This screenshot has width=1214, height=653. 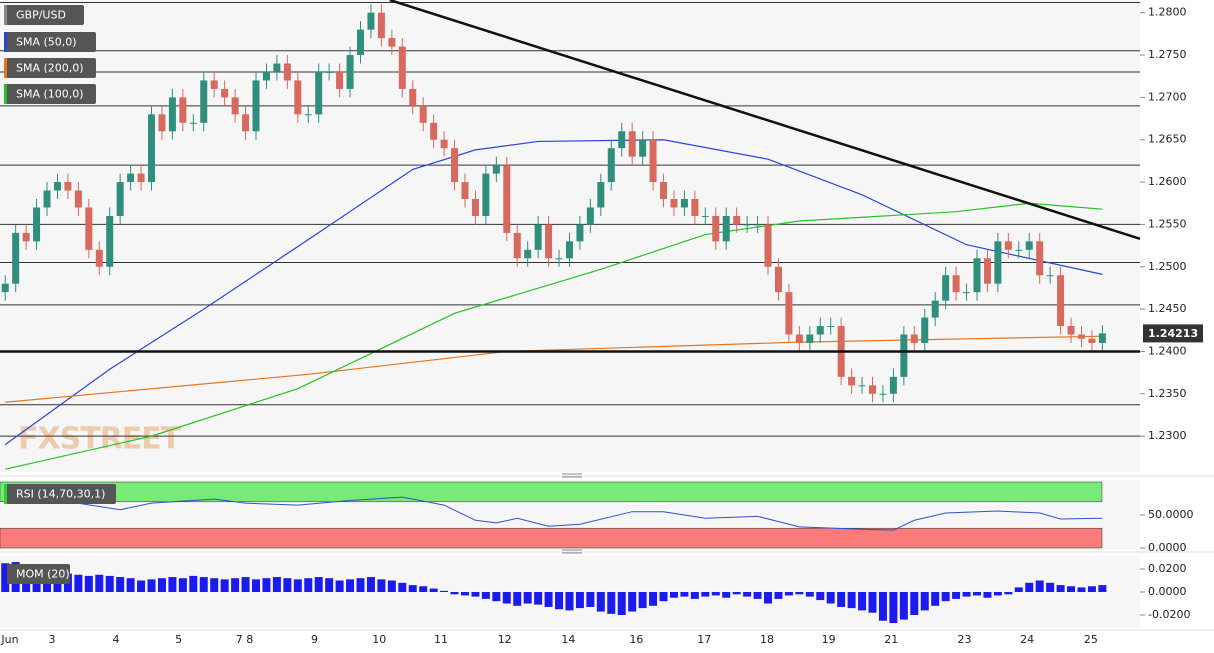 What do you see at coordinates (572, 513) in the screenshot?
I see `resize-grip` at bounding box center [572, 513].